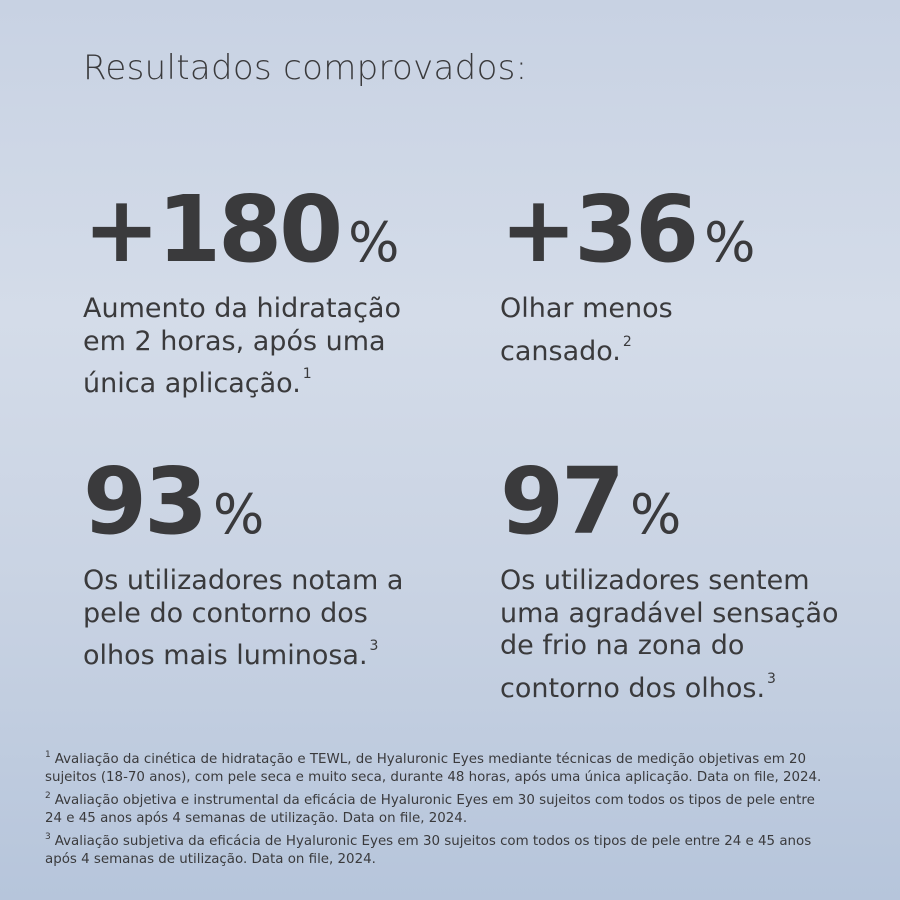 This screenshot has width=900, height=900. I want to click on description-text: contorno dos olhos., so click(633, 688).